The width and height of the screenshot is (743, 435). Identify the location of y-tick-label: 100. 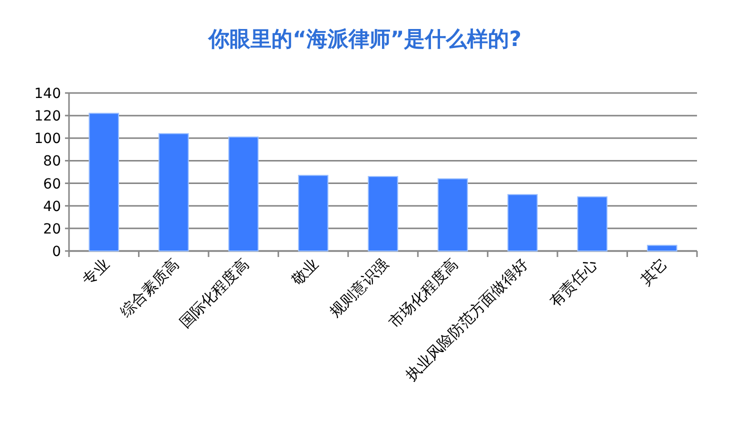
(47, 139).